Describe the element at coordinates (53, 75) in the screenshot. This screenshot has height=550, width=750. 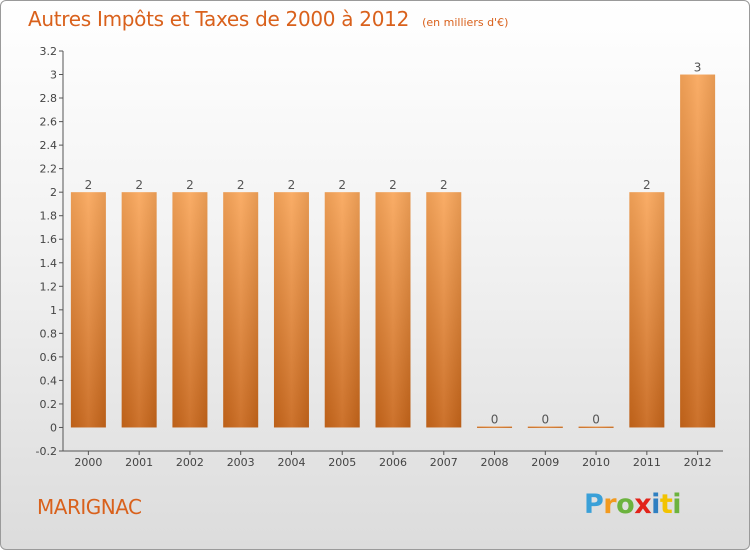
I see `y-tick-label: 3` at that location.